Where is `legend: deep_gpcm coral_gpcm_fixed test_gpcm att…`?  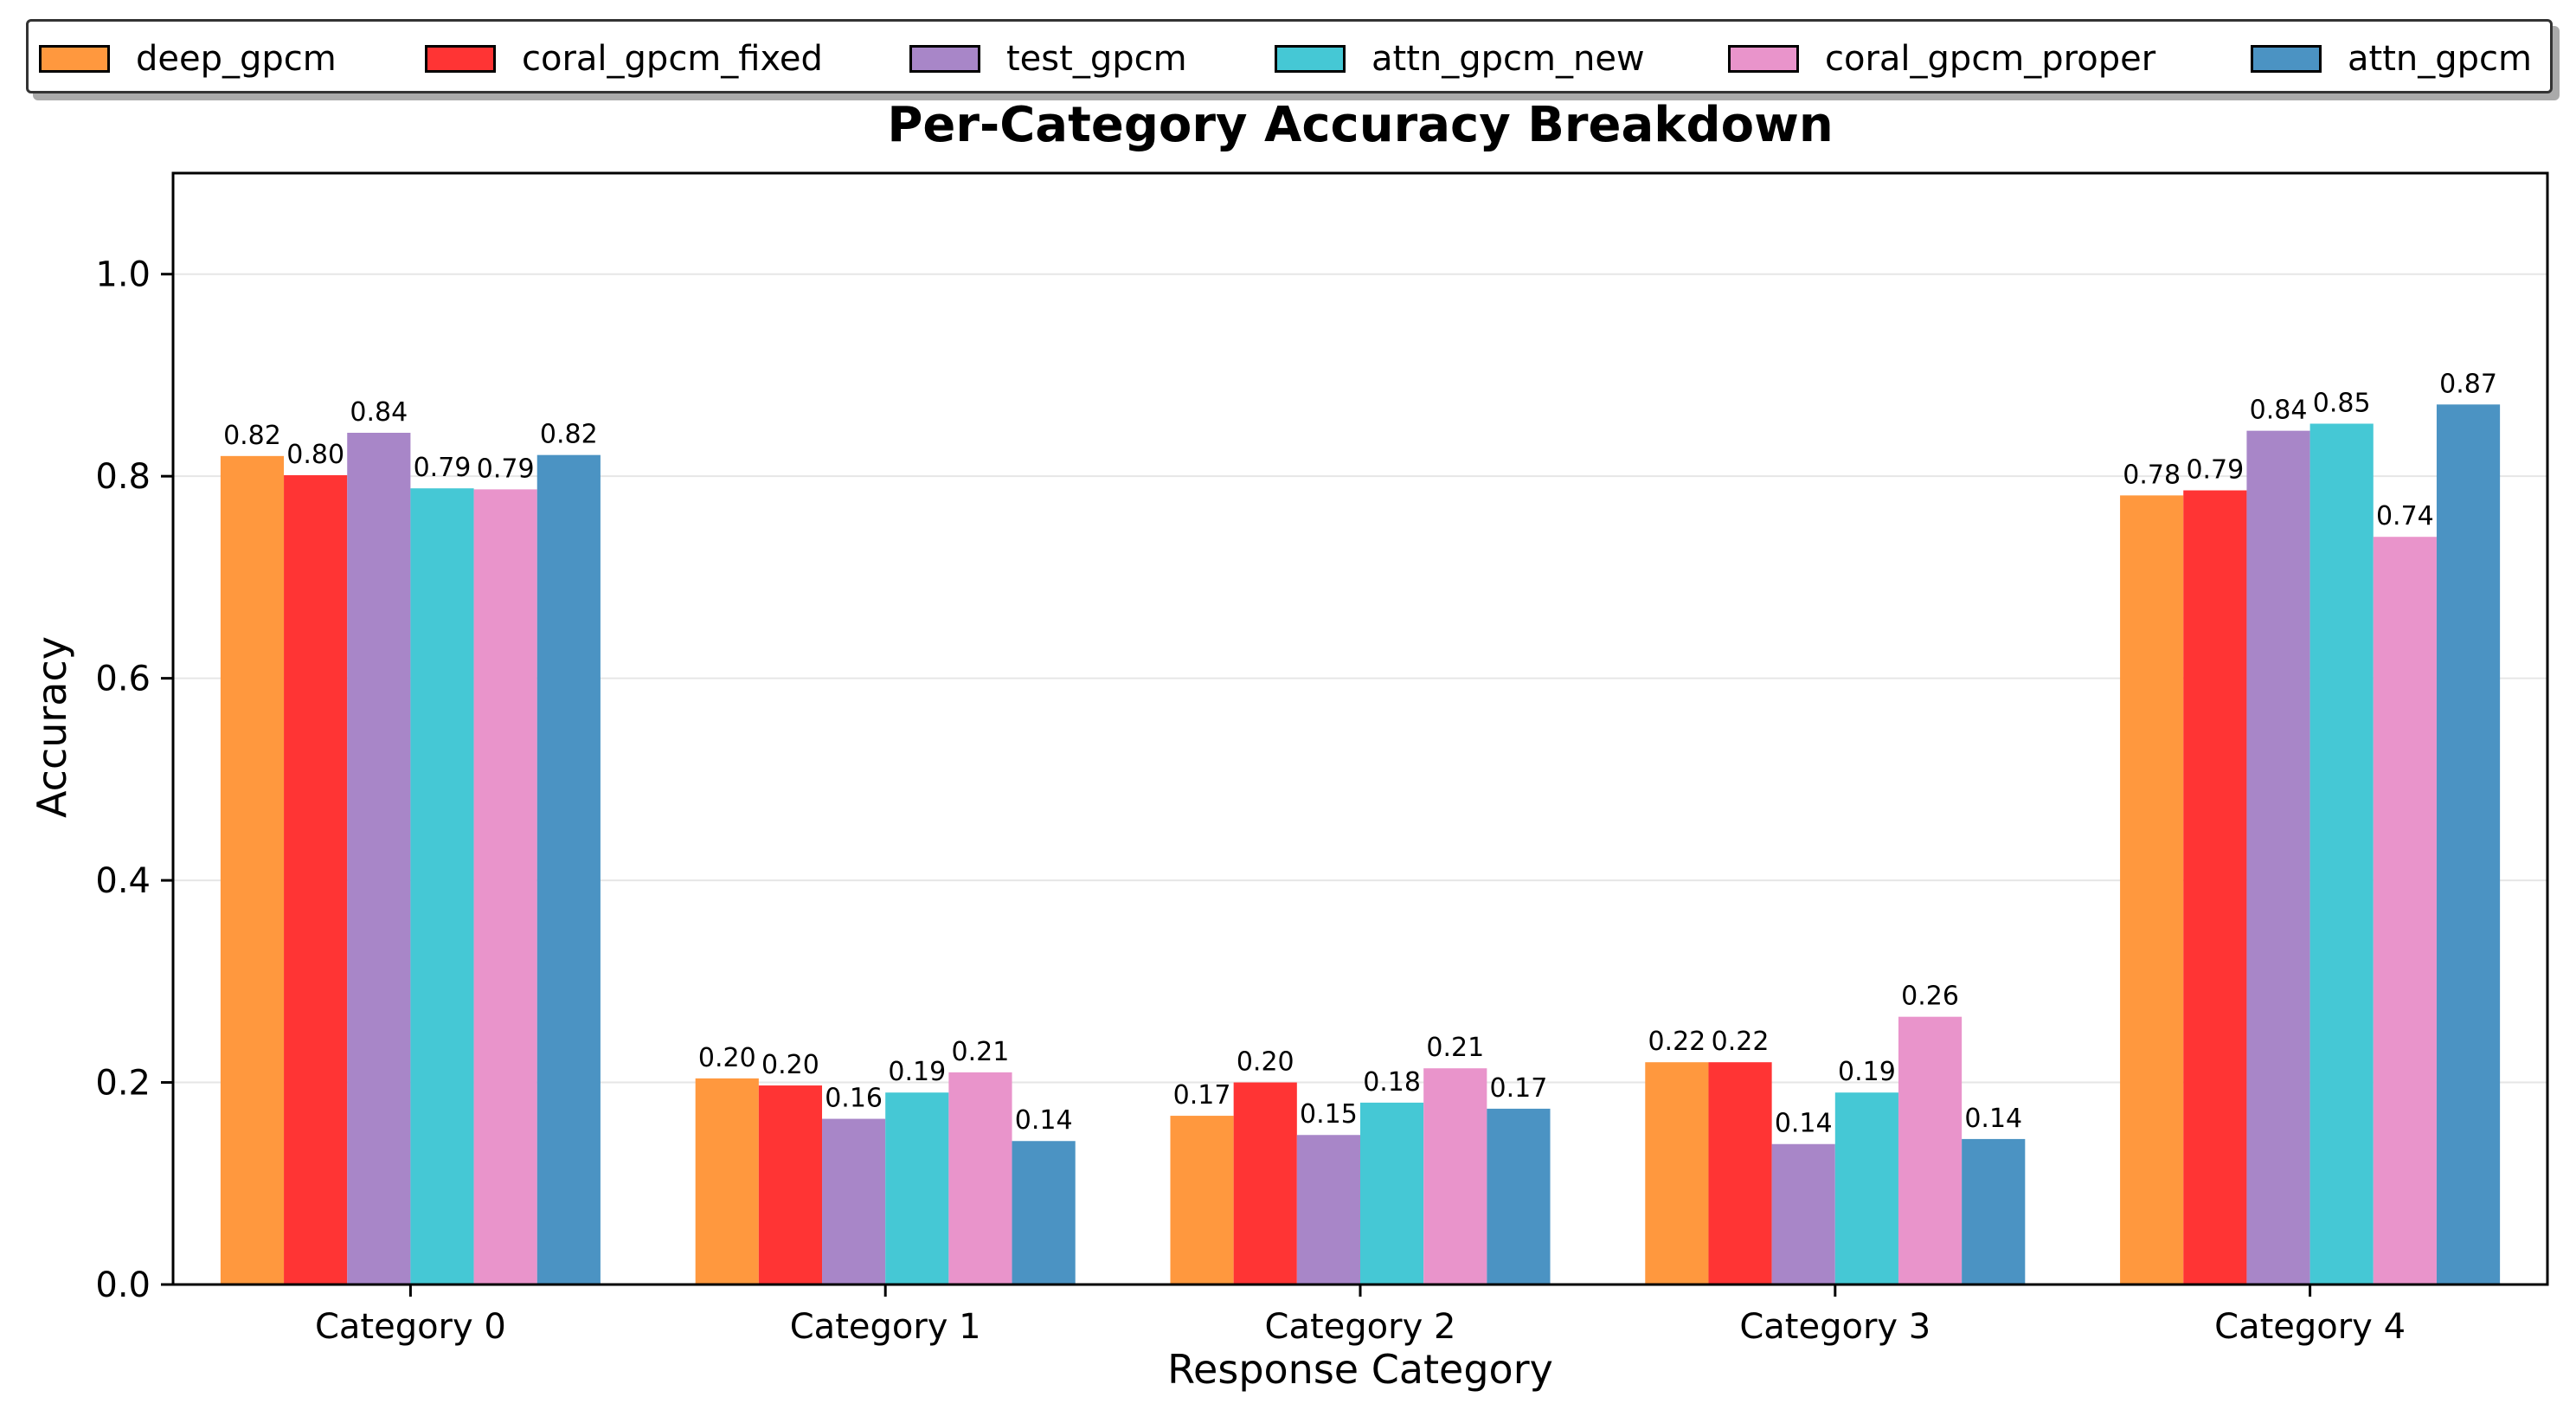
legend: deep_gpcm coral_gpcm_fixed test_gpcm att… is located at coordinates (1290, 56).